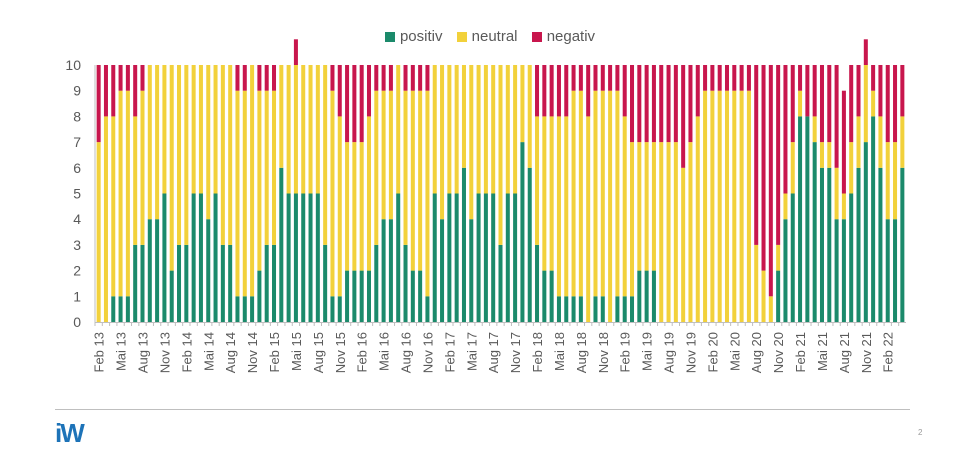 This screenshot has height=460, width=980. What do you see at coordinates (427, 352) in the screenshot?
I see `x-tick-label: Nov 16` at bounding box center [427, 352].